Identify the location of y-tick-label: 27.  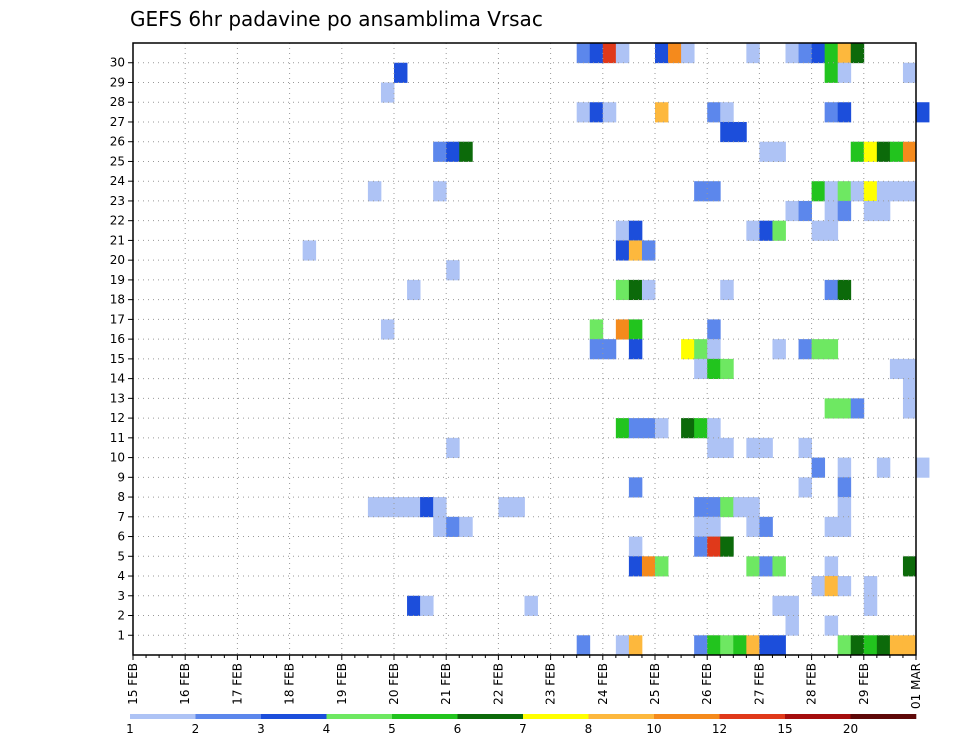
(117, 122).